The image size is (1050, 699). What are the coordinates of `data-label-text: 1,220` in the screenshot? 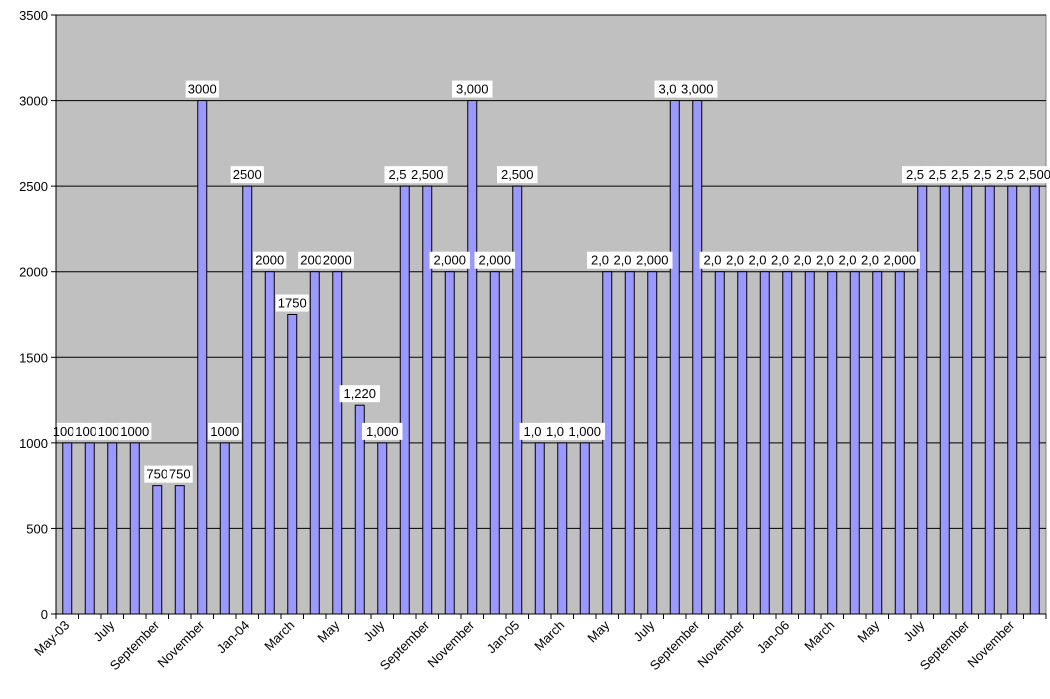 It's located at (359, 393).